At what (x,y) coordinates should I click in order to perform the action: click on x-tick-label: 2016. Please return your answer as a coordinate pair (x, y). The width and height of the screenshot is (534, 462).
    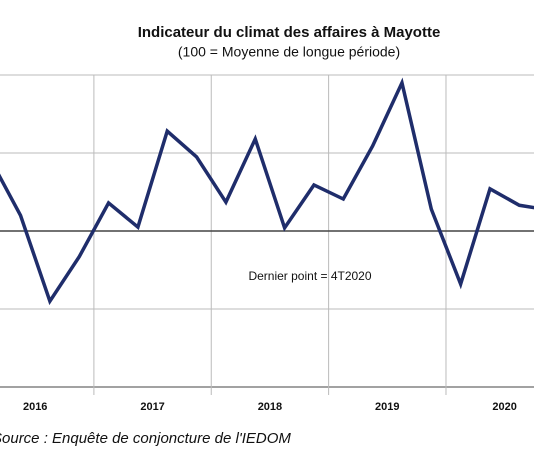
    Looking at the image, I should click on (35, 407).